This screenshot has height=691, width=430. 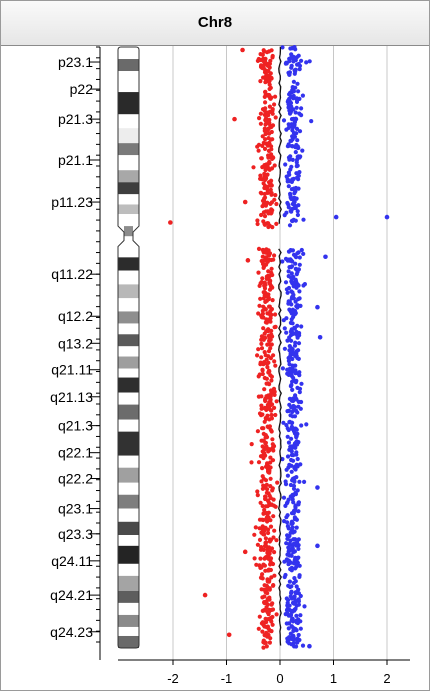 I want to click on chromosome-outline, so click(x=128, y=347).